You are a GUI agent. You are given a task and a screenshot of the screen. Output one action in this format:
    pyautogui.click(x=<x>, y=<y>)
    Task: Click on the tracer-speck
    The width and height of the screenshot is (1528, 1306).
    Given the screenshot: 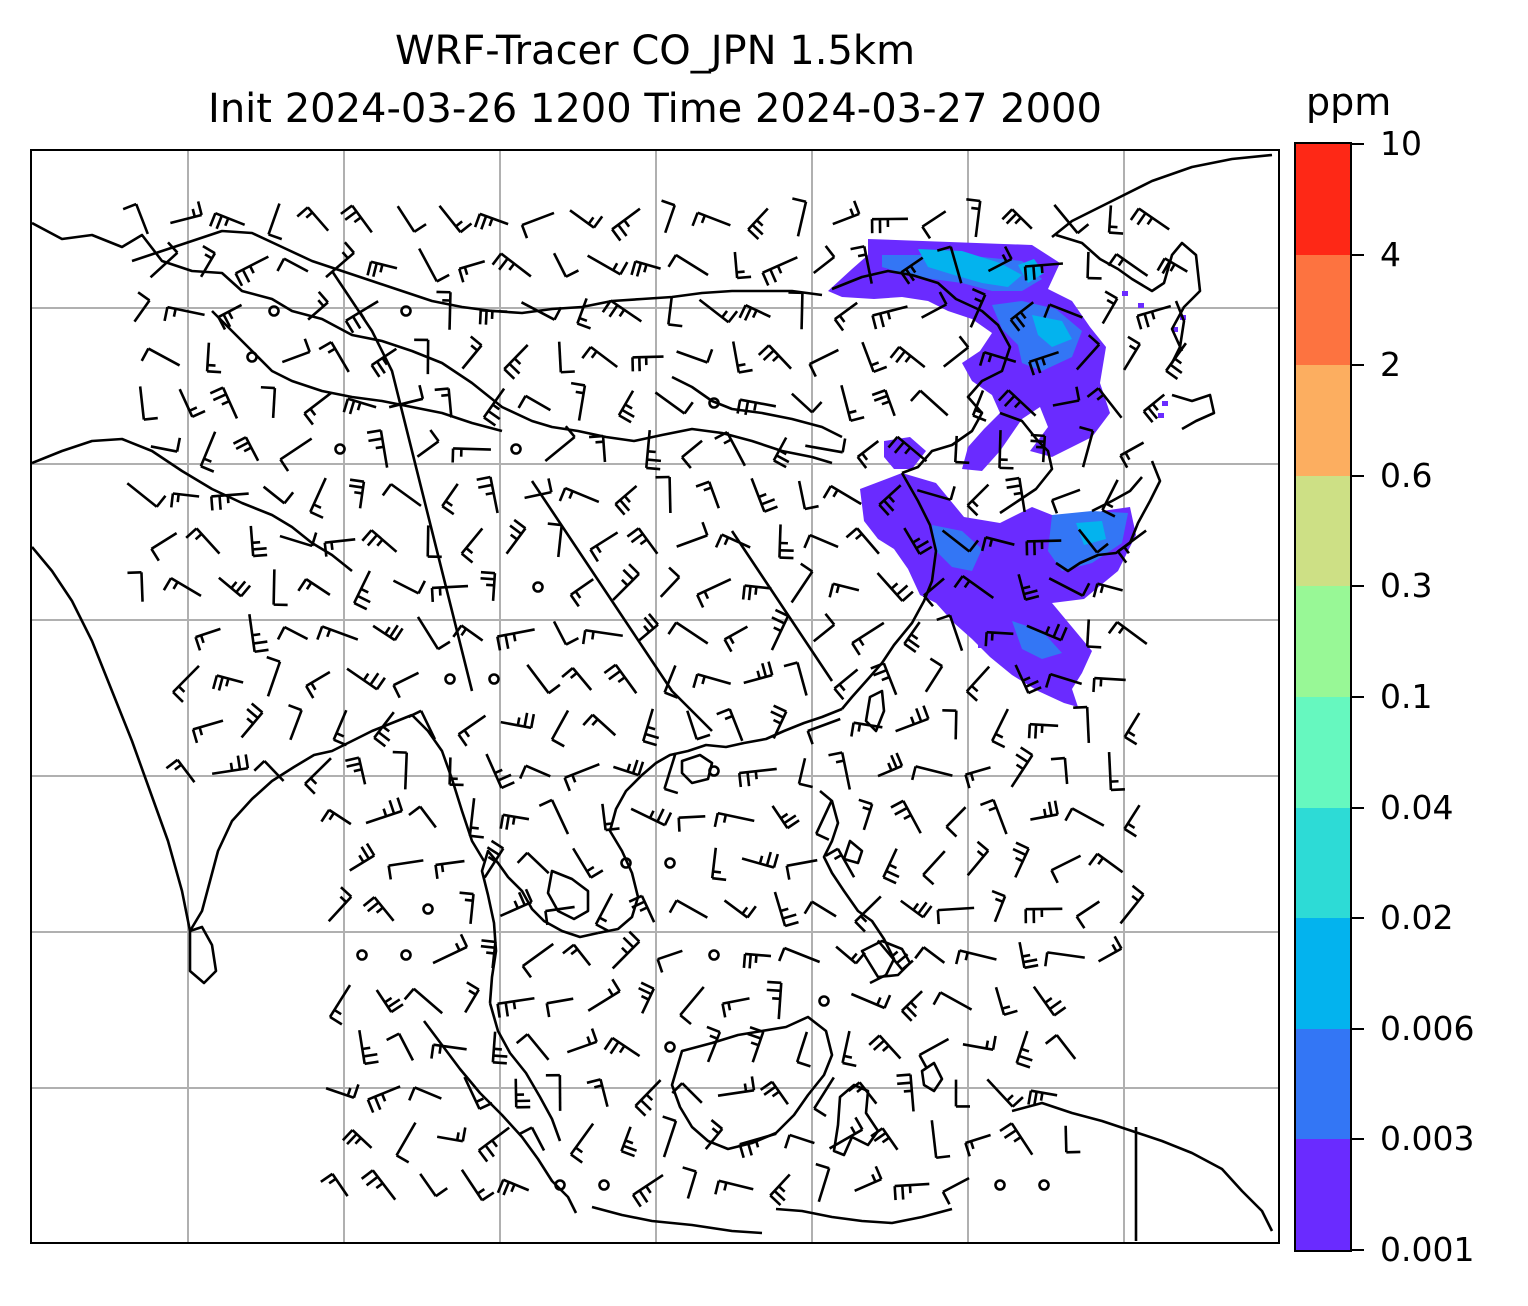 What is the action you would take?
    pyautogui.click(x=1165, y=403)
    